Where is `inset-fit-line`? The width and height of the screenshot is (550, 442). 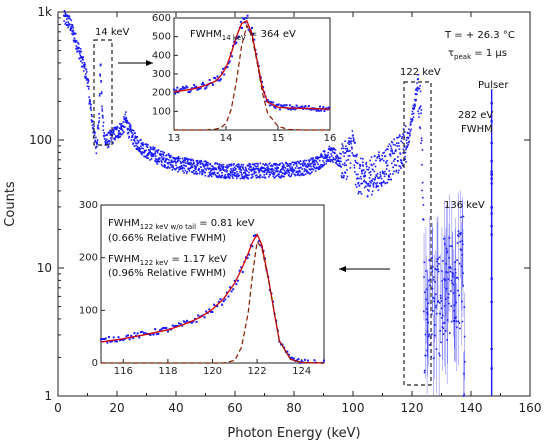 inset-fit-line is located at coordinates (212, 298).